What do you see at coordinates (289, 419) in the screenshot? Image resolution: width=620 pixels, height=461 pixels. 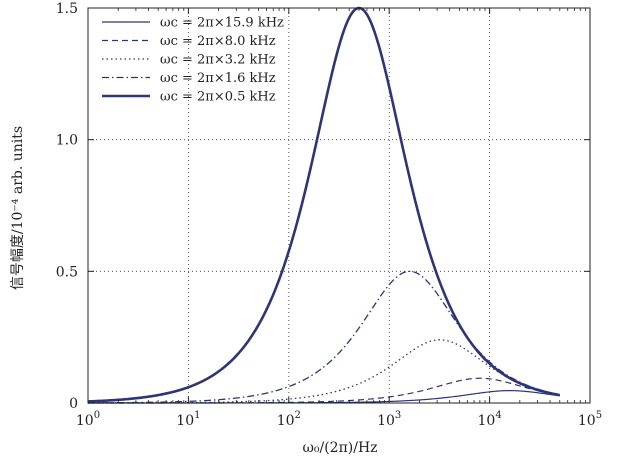 I see `x-tick-label: 10²` at bounding box center [289, 419].